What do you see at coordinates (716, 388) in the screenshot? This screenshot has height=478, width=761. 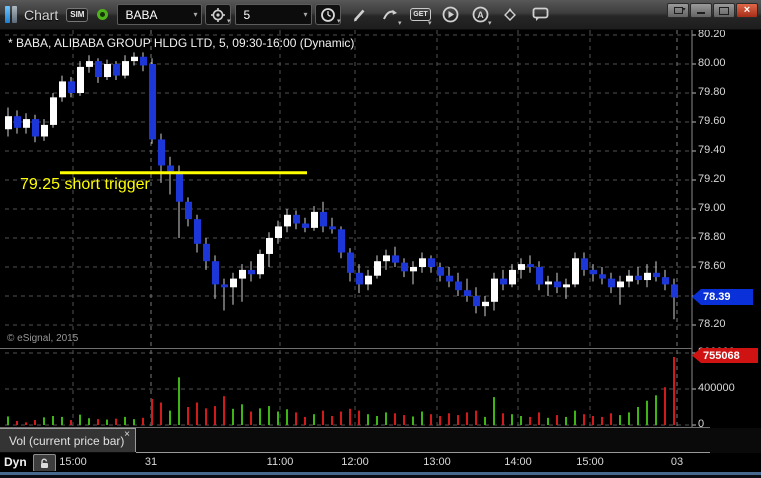 I see `volume-axis-label: 400000` at bounding box center [716, 388].